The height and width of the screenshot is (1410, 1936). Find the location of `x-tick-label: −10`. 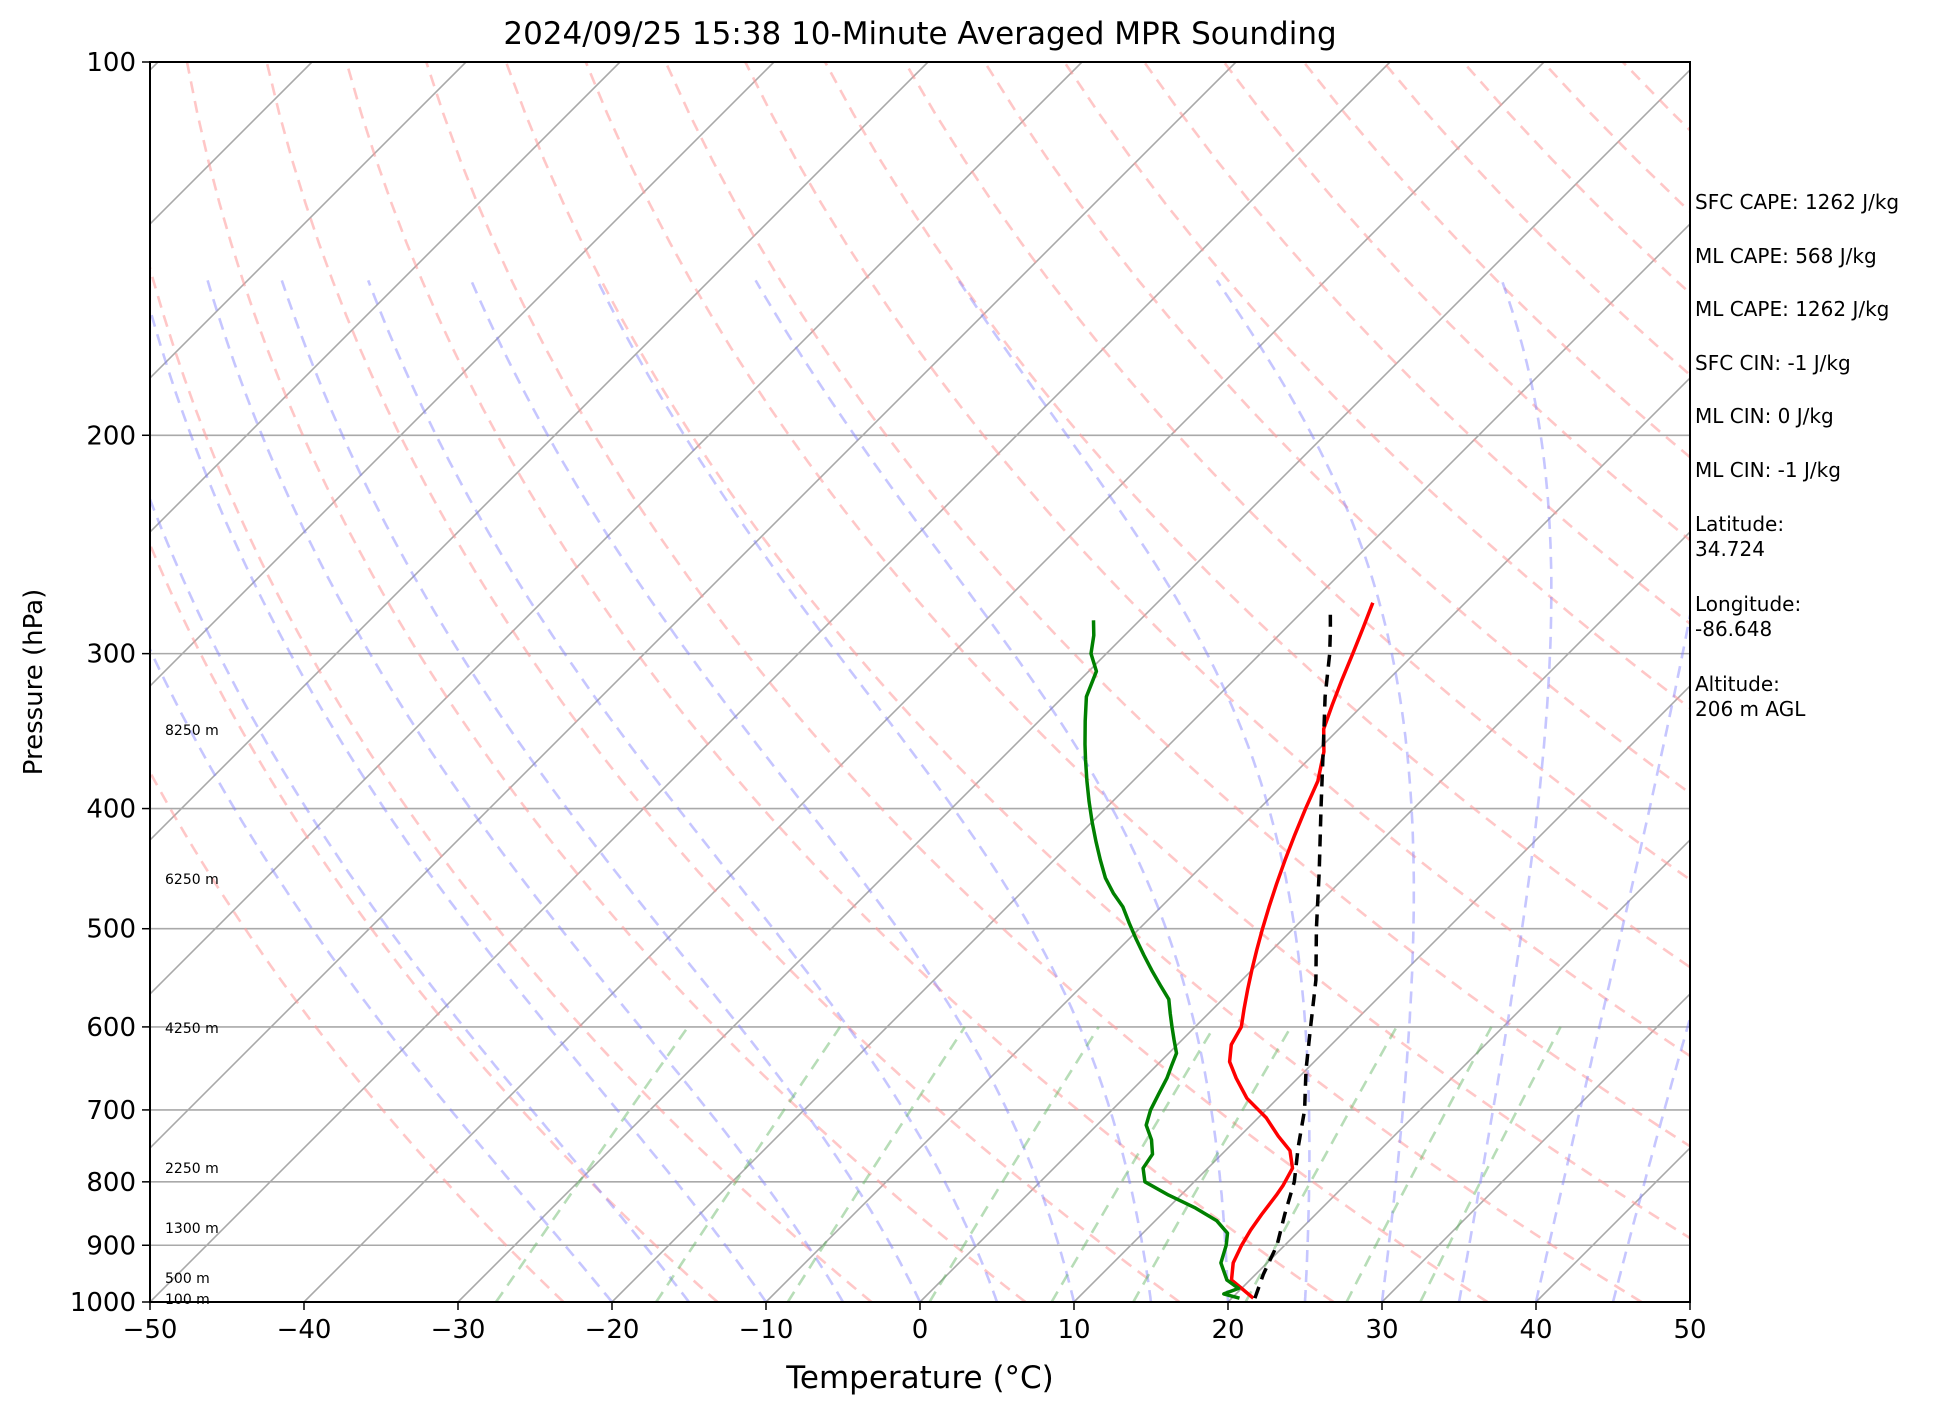

x-tick-label: −10 is located at coordinates (766, 1330).